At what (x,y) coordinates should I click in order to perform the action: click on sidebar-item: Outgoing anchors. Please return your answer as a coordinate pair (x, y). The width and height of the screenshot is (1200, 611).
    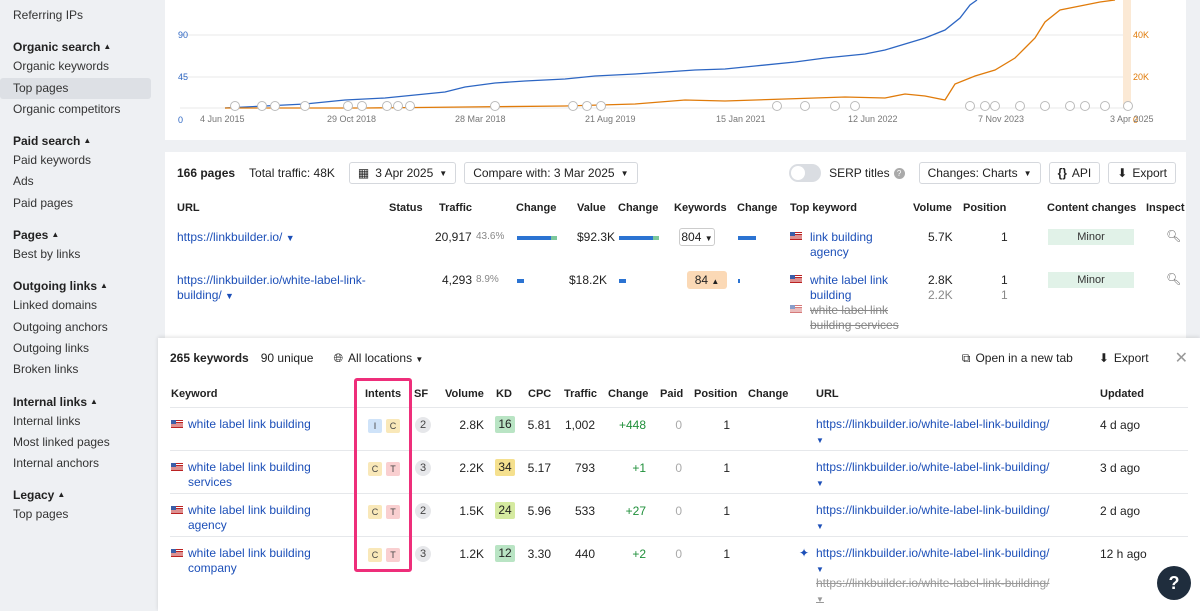
    Looking at the image, I should click on (60, 326).